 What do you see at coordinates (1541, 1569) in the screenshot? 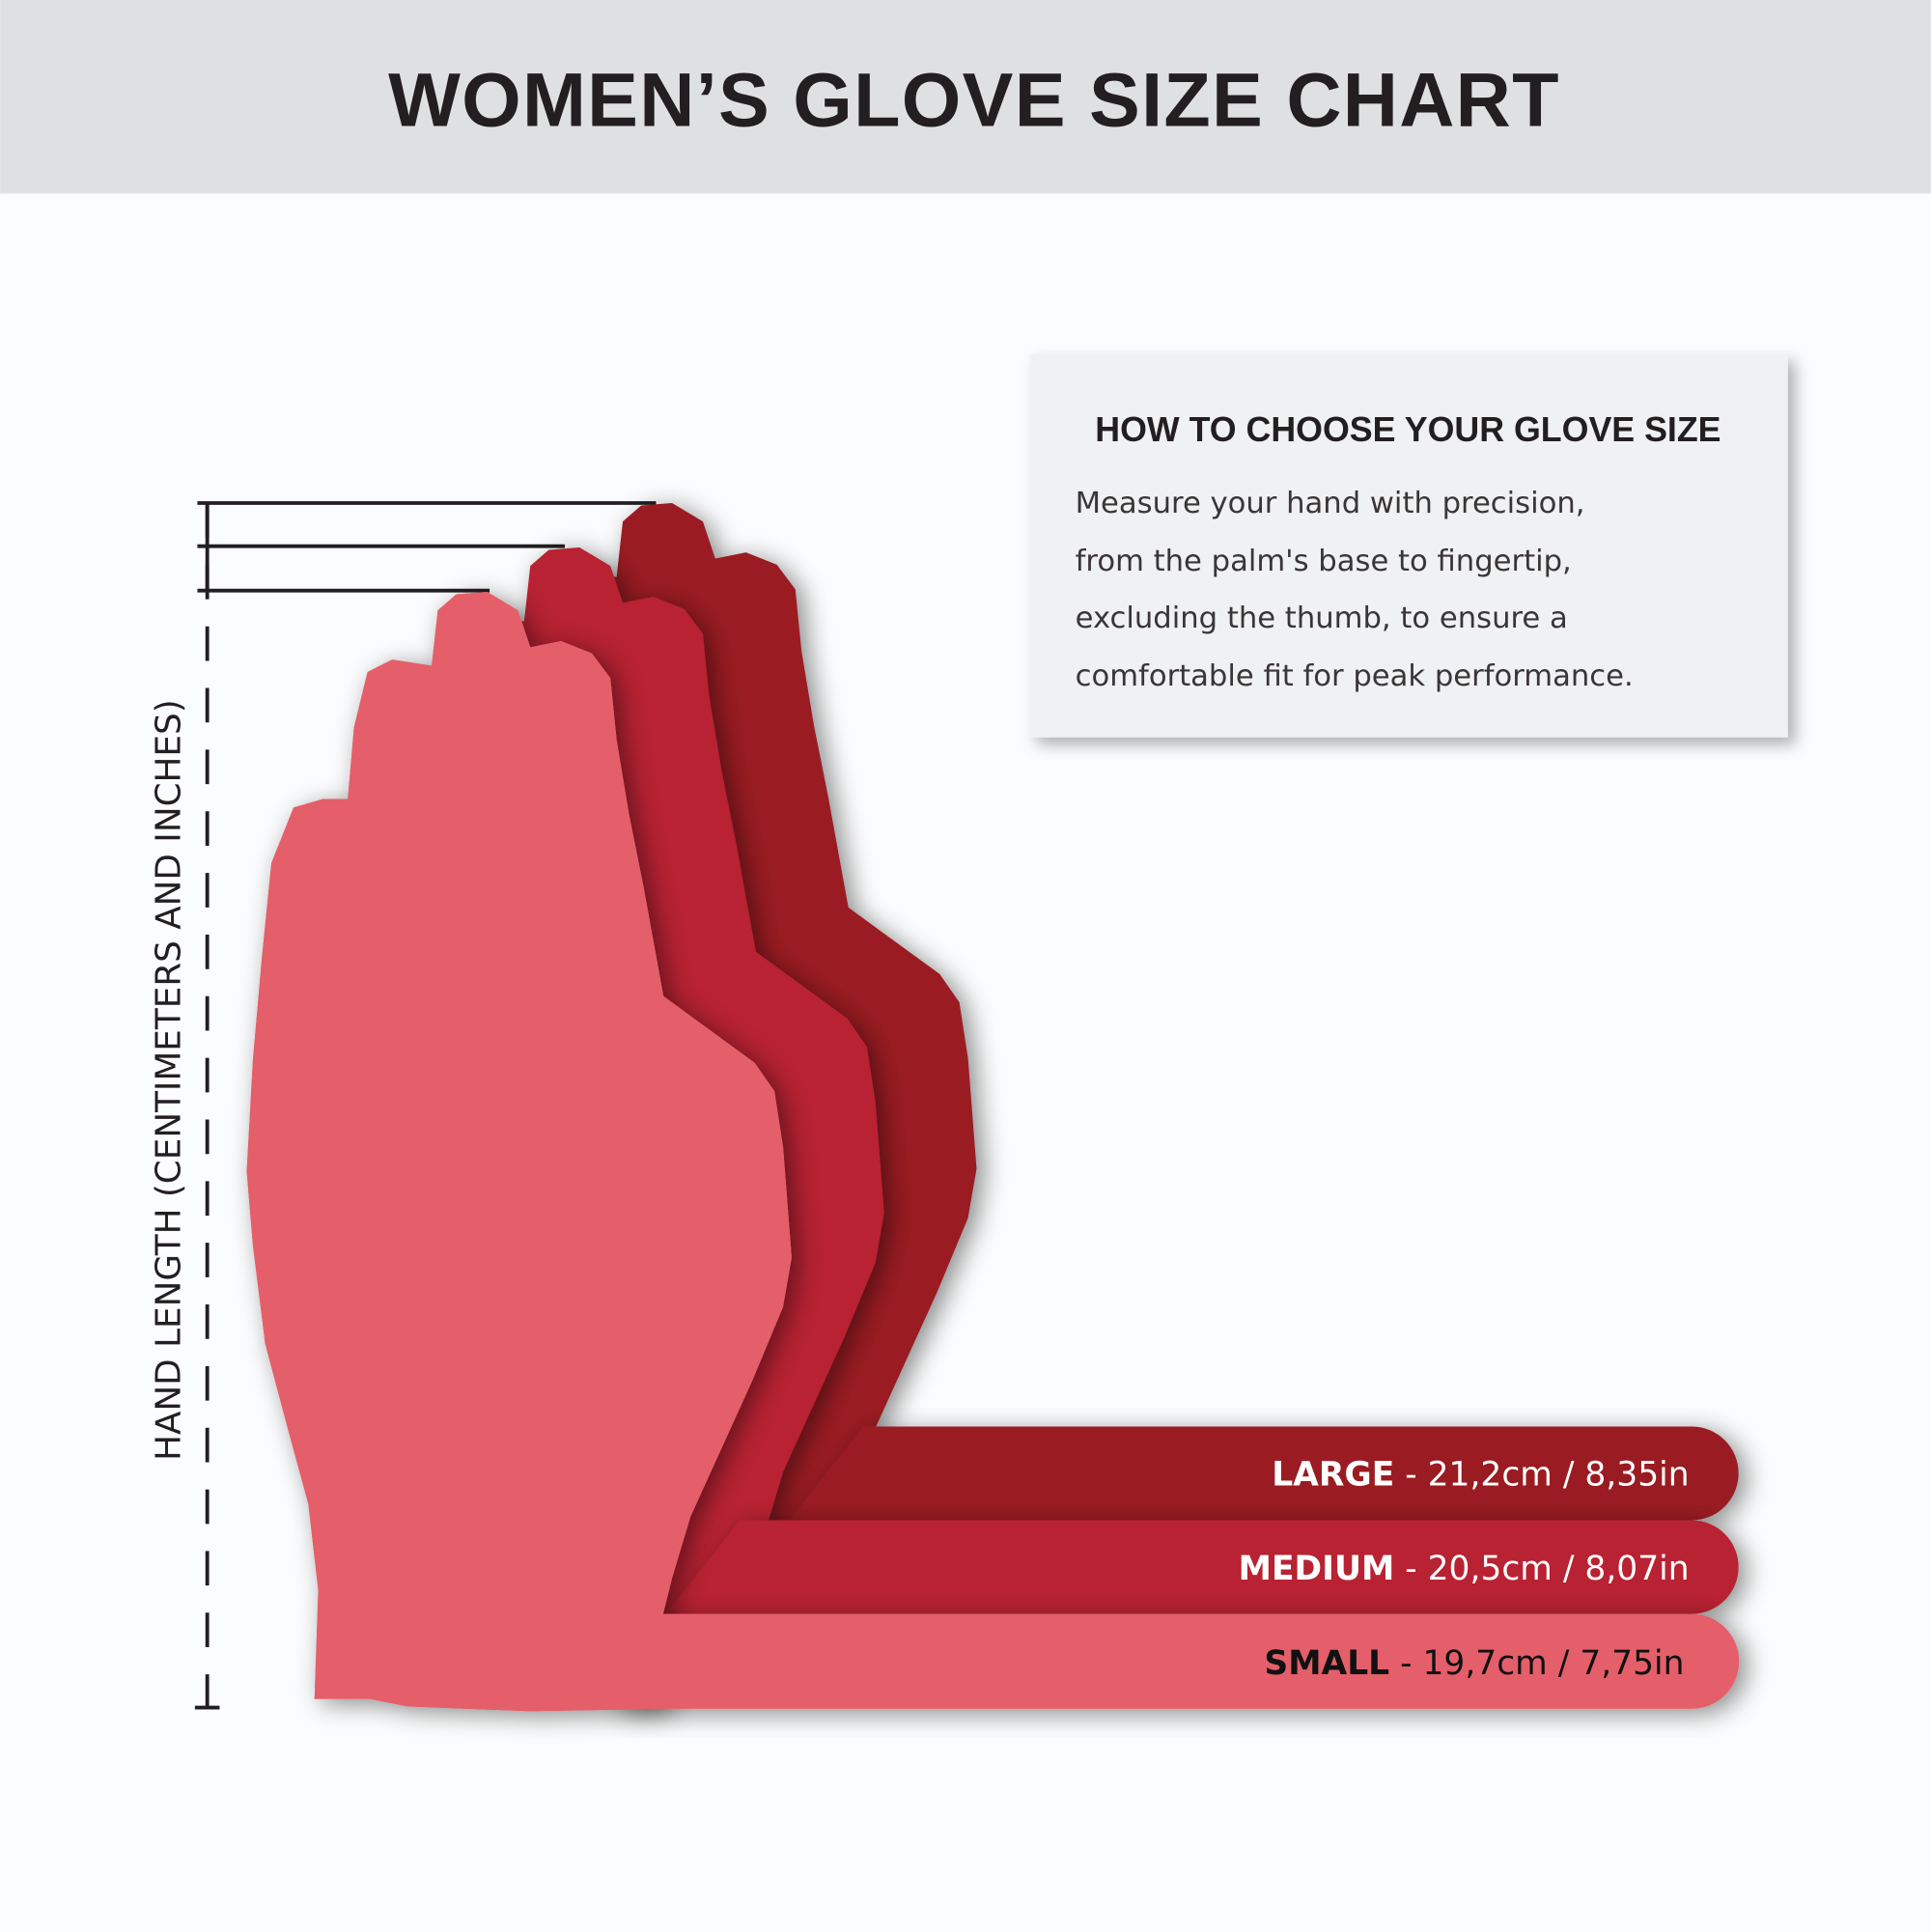
I see `size-measurement: - 20,5cm / 8,07in` at bounding box center [1541, 1569].